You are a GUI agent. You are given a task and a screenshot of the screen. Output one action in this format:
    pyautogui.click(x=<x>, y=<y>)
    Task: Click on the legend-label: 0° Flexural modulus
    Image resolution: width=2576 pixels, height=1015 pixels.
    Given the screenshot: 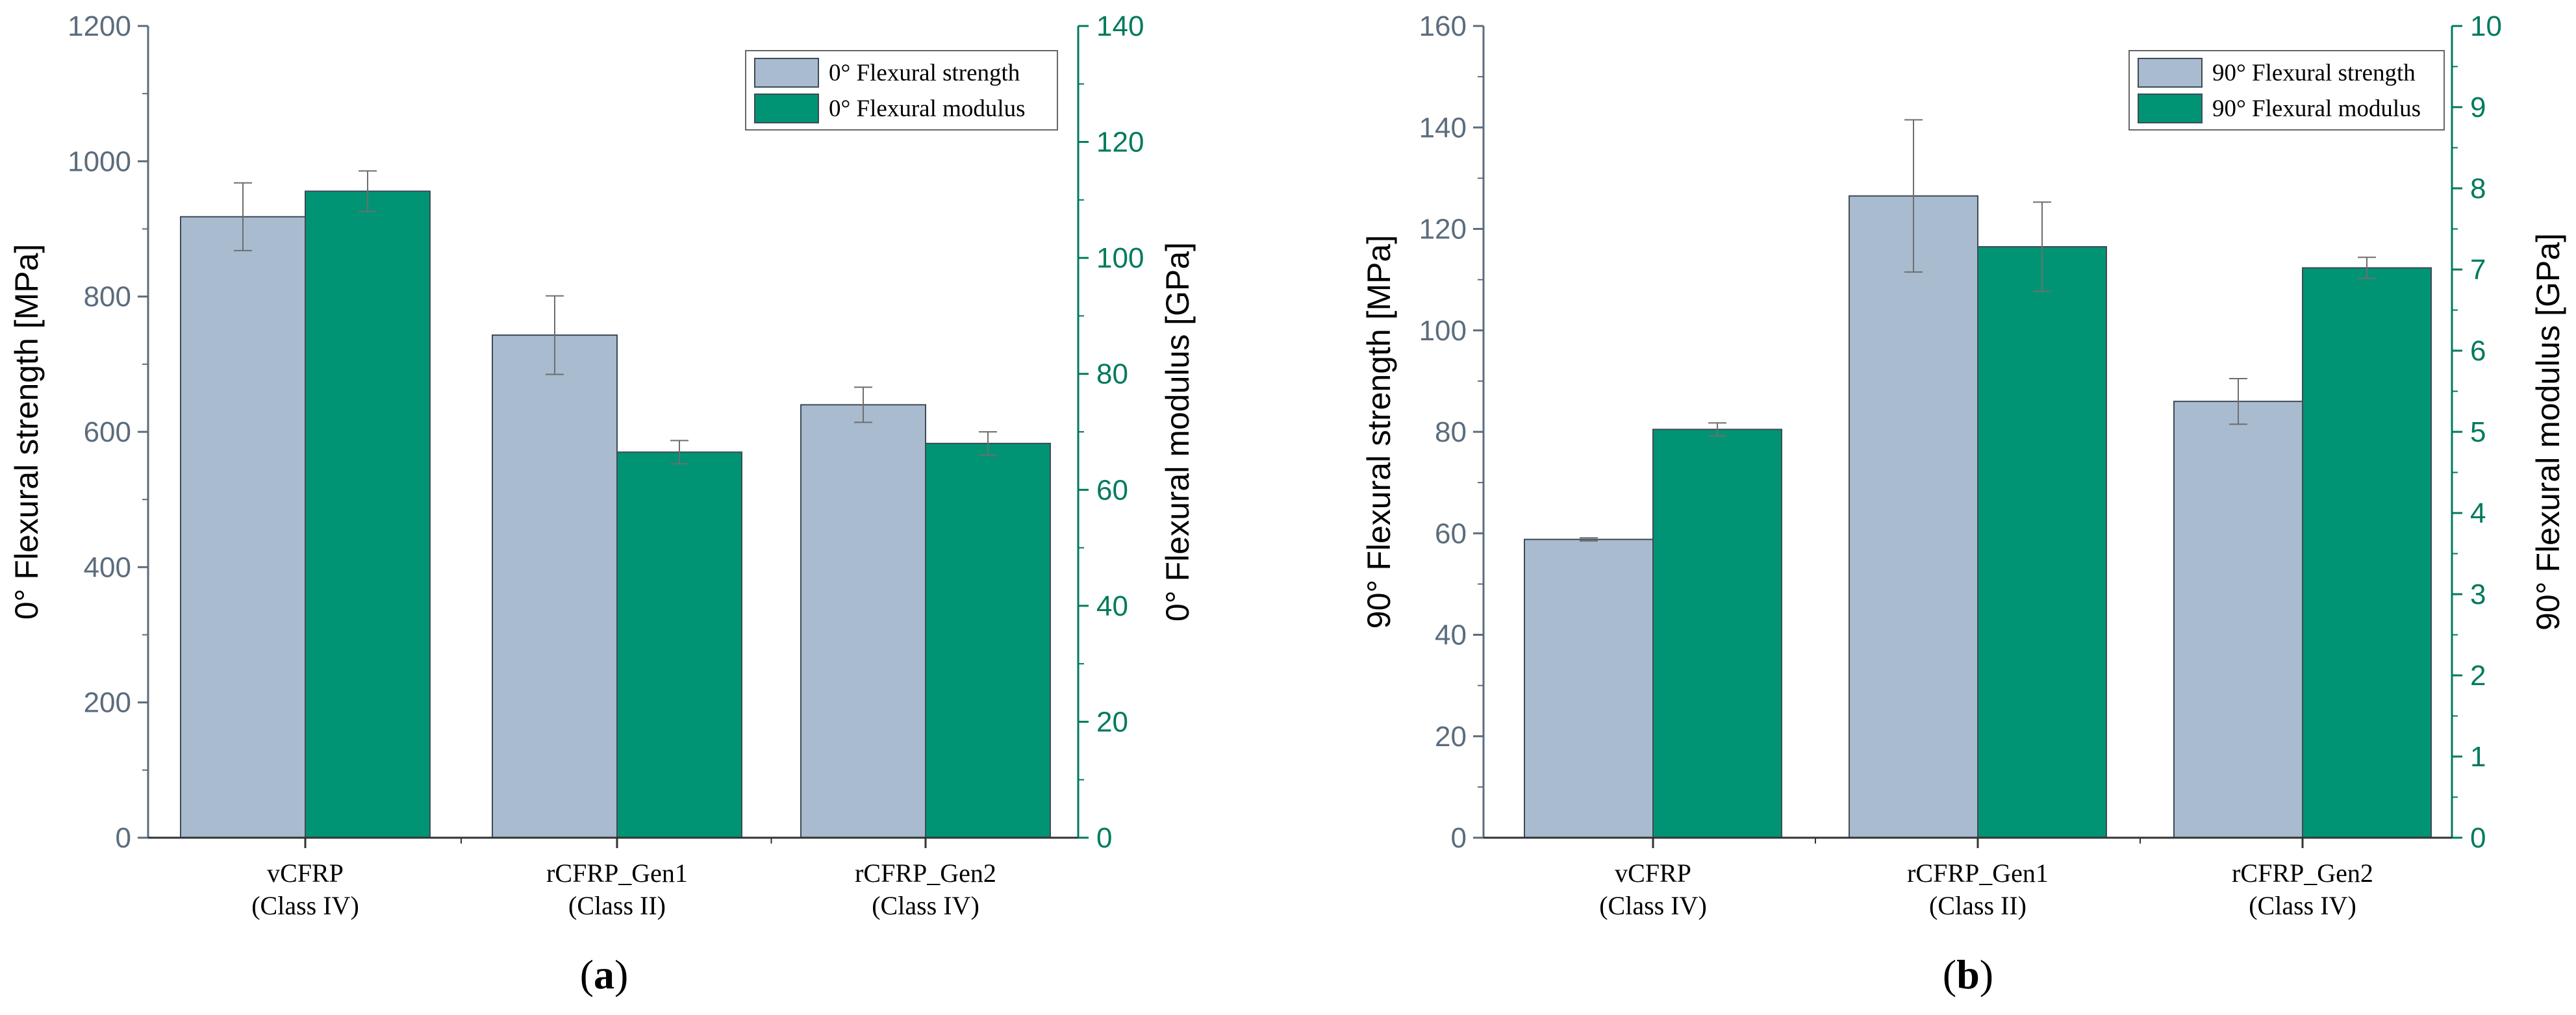 What is the action you would take?
    pyautogui.click(x=928, y=109)
    